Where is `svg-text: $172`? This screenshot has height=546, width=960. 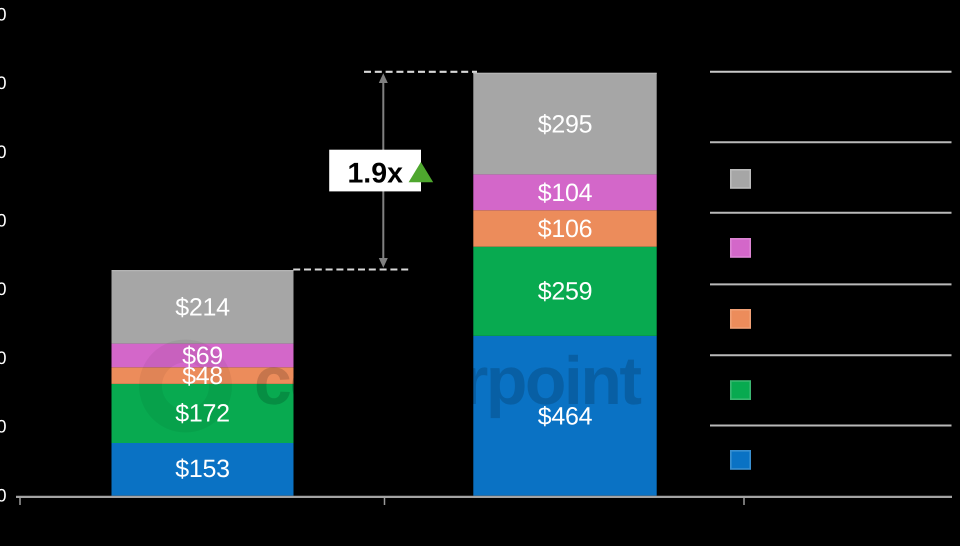 svg-text: $172 is located at coordinates (202, 414).